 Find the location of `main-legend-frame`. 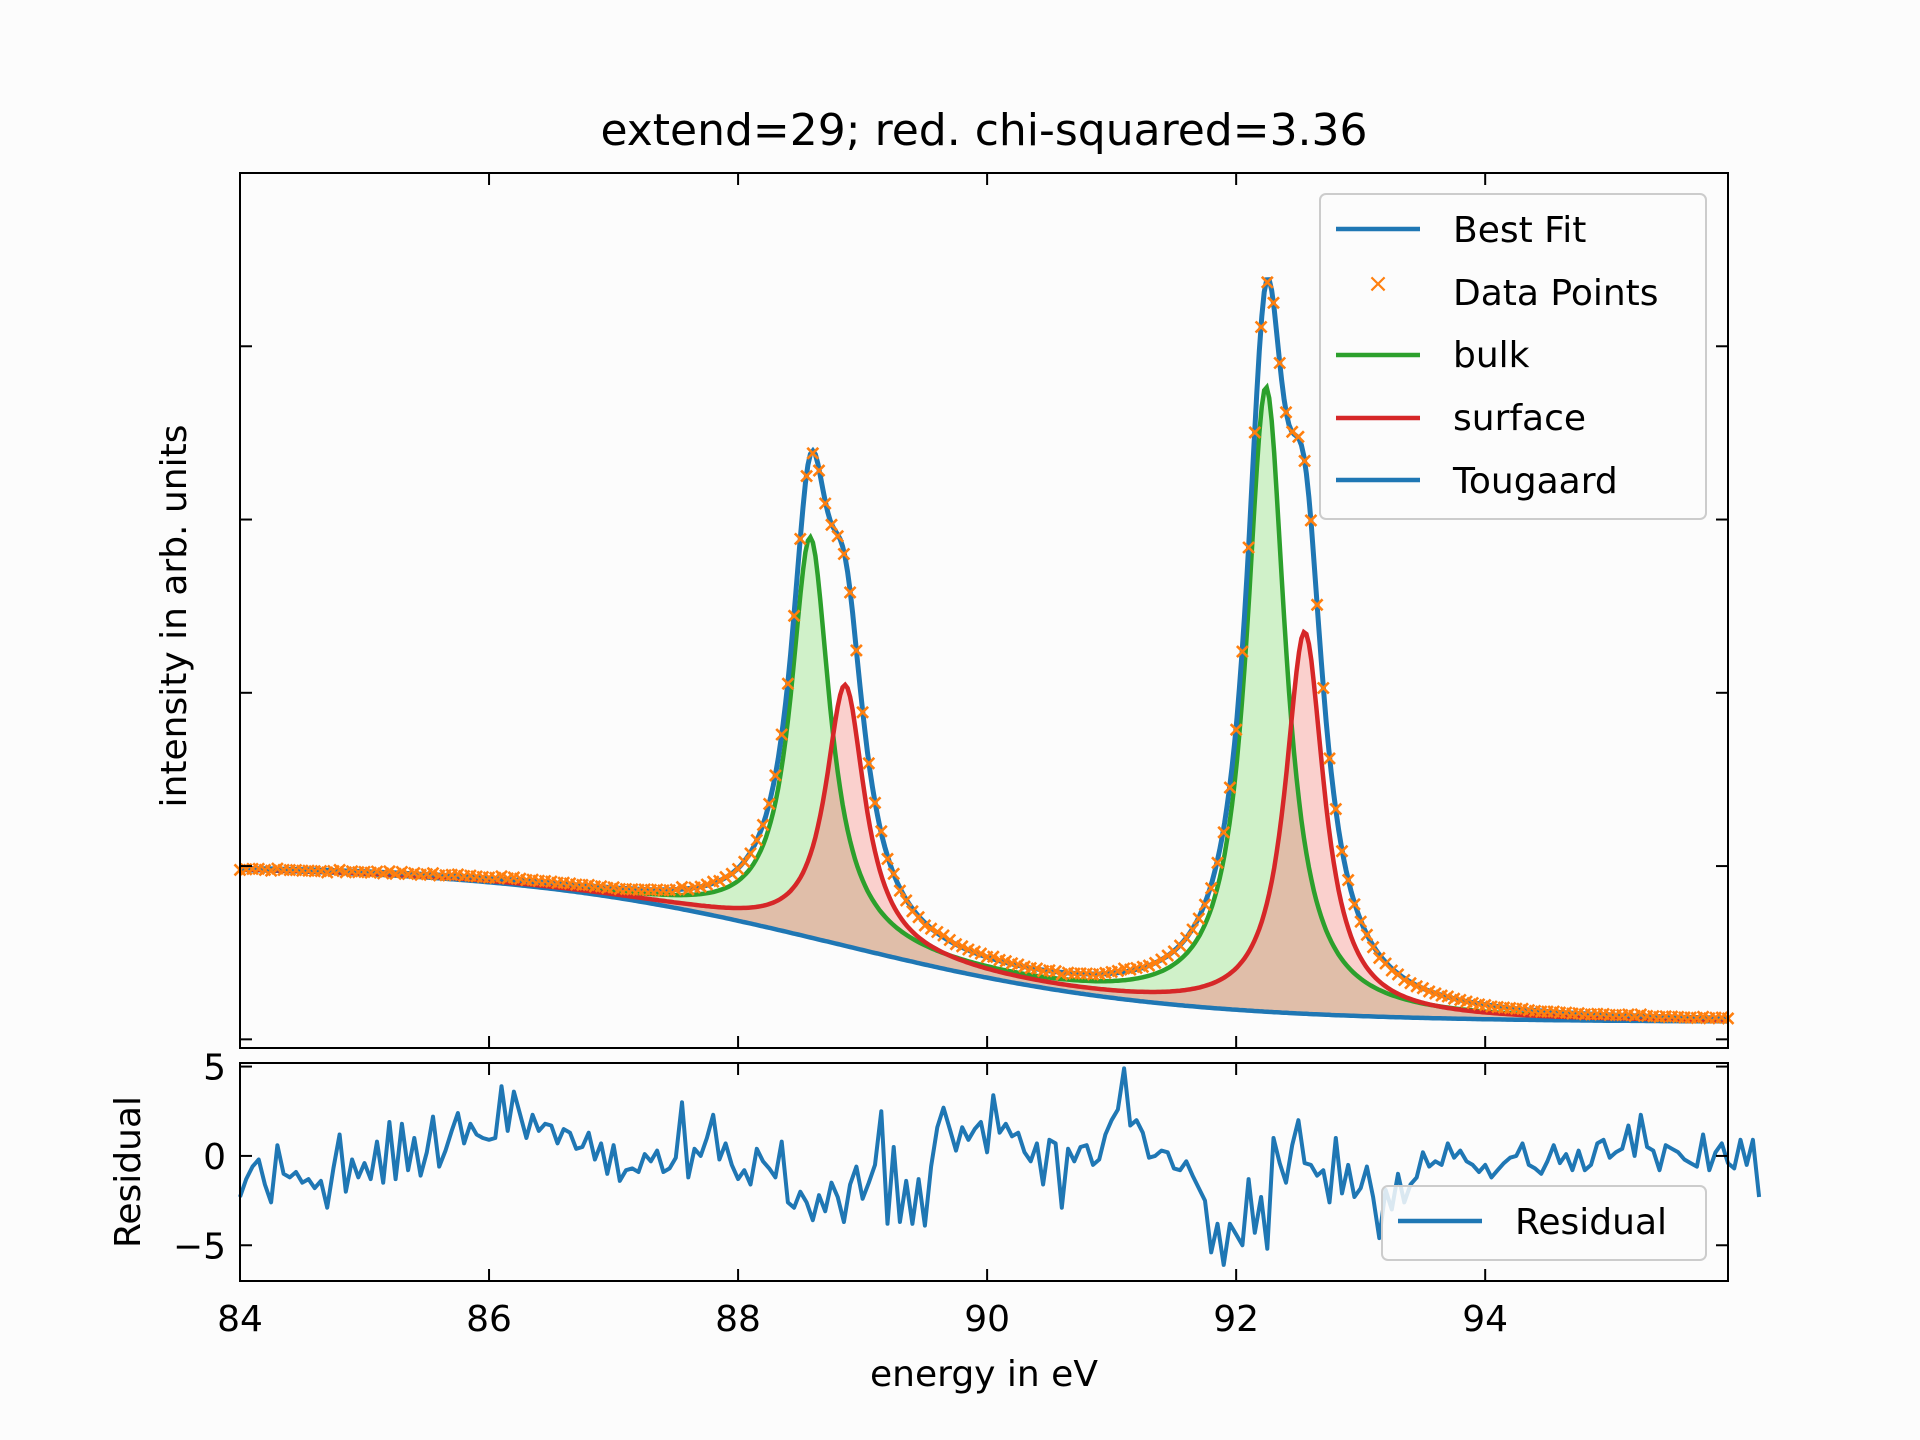

main-legend-frame is located at coordinates (1513, 356).